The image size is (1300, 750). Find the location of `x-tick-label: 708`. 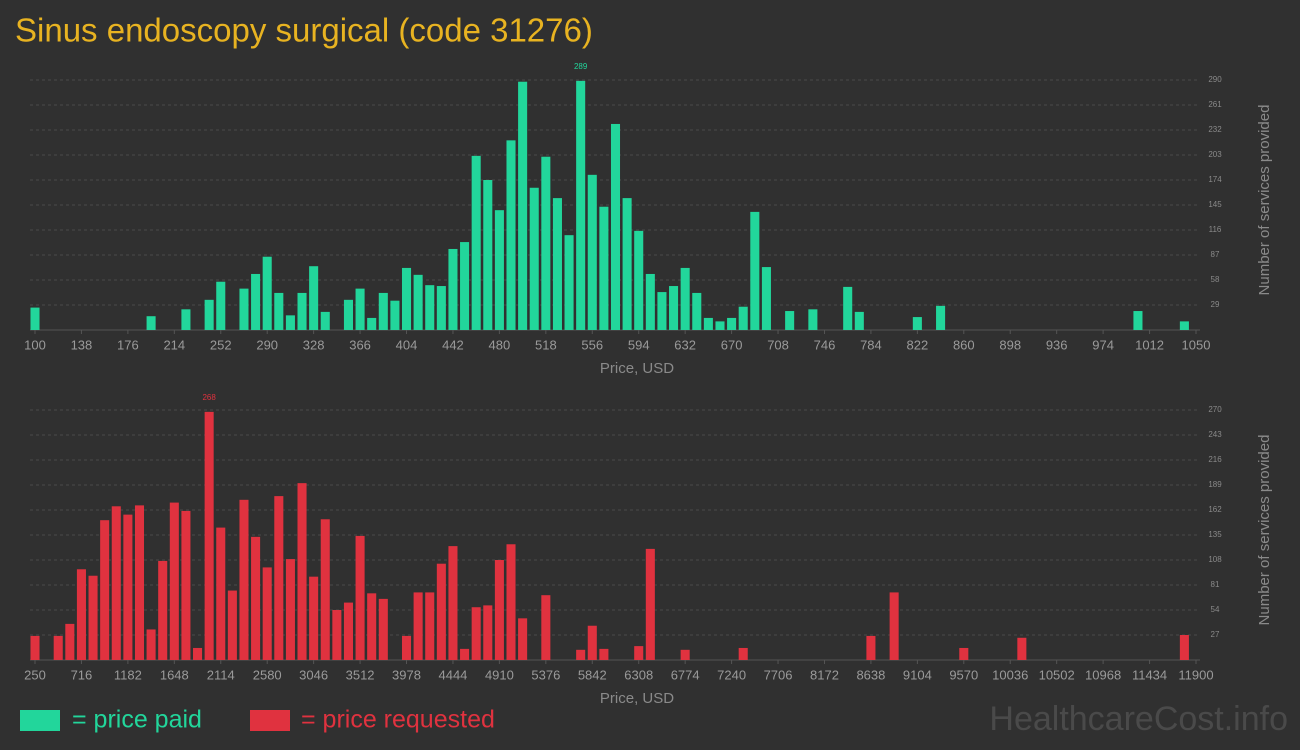

x-tick-label: 708 is located at coordinates (778, 344).